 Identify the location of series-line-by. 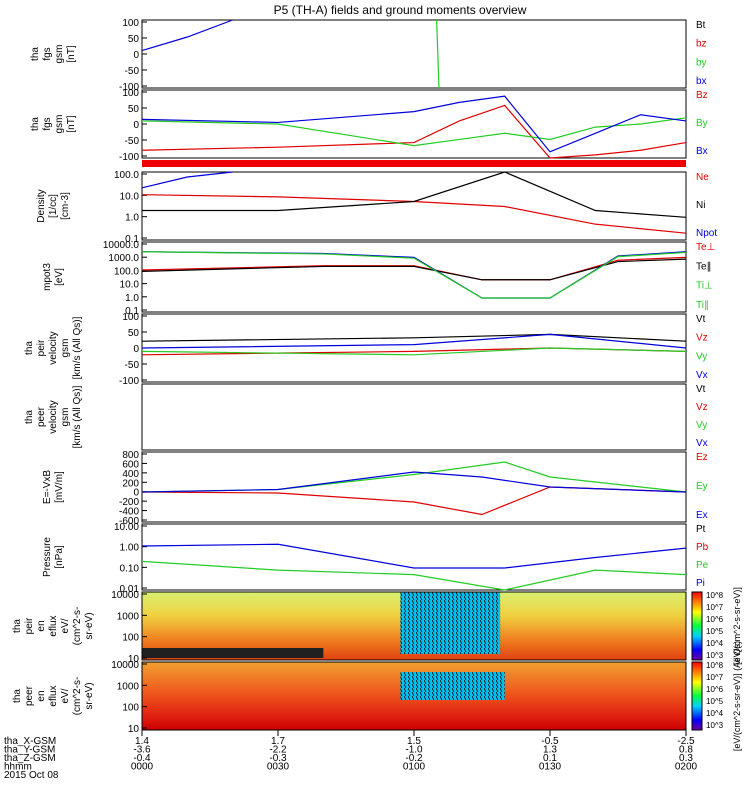
(438, 54).